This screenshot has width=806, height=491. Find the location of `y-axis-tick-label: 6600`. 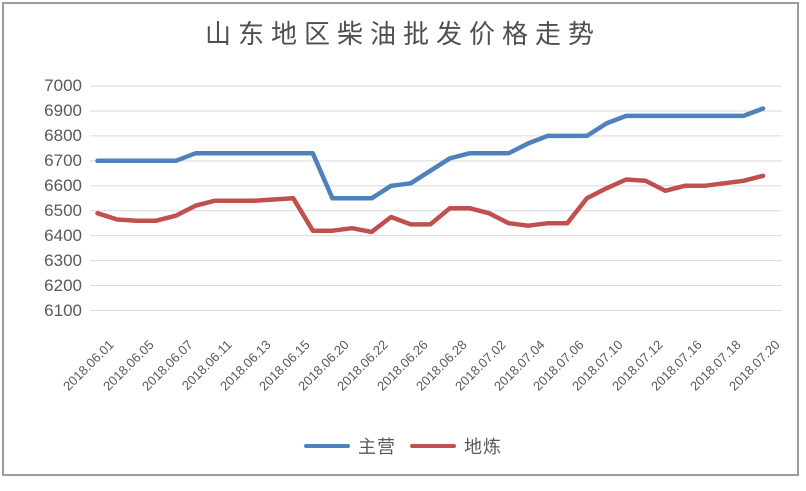

y-axis-tick-label: 6600 is located at coordinates (63, 185).